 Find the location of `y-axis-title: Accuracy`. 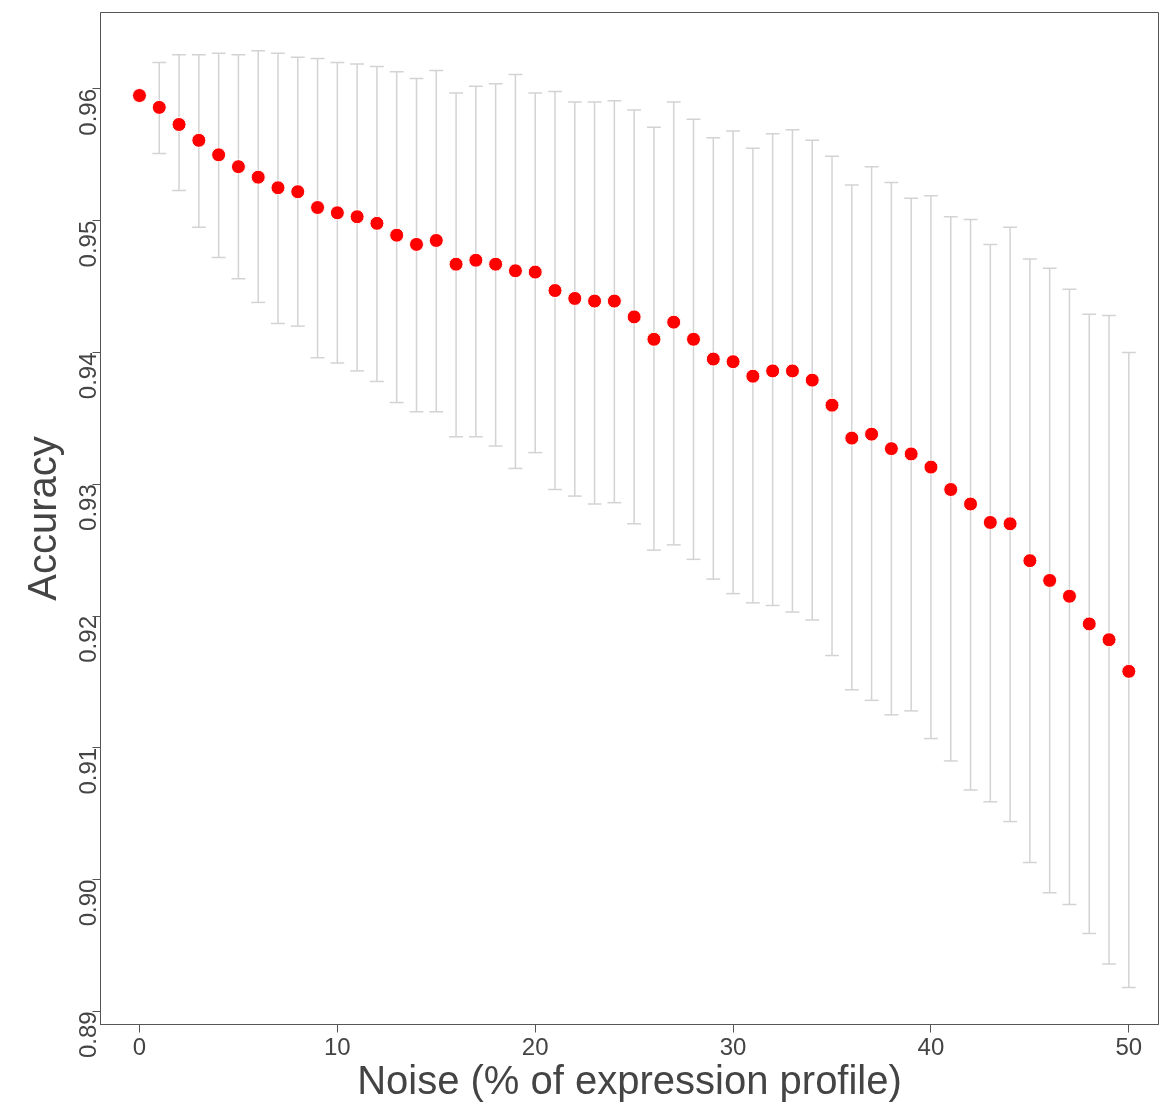

y-axis-title: Accuracy is located at coordinates (41, 518).